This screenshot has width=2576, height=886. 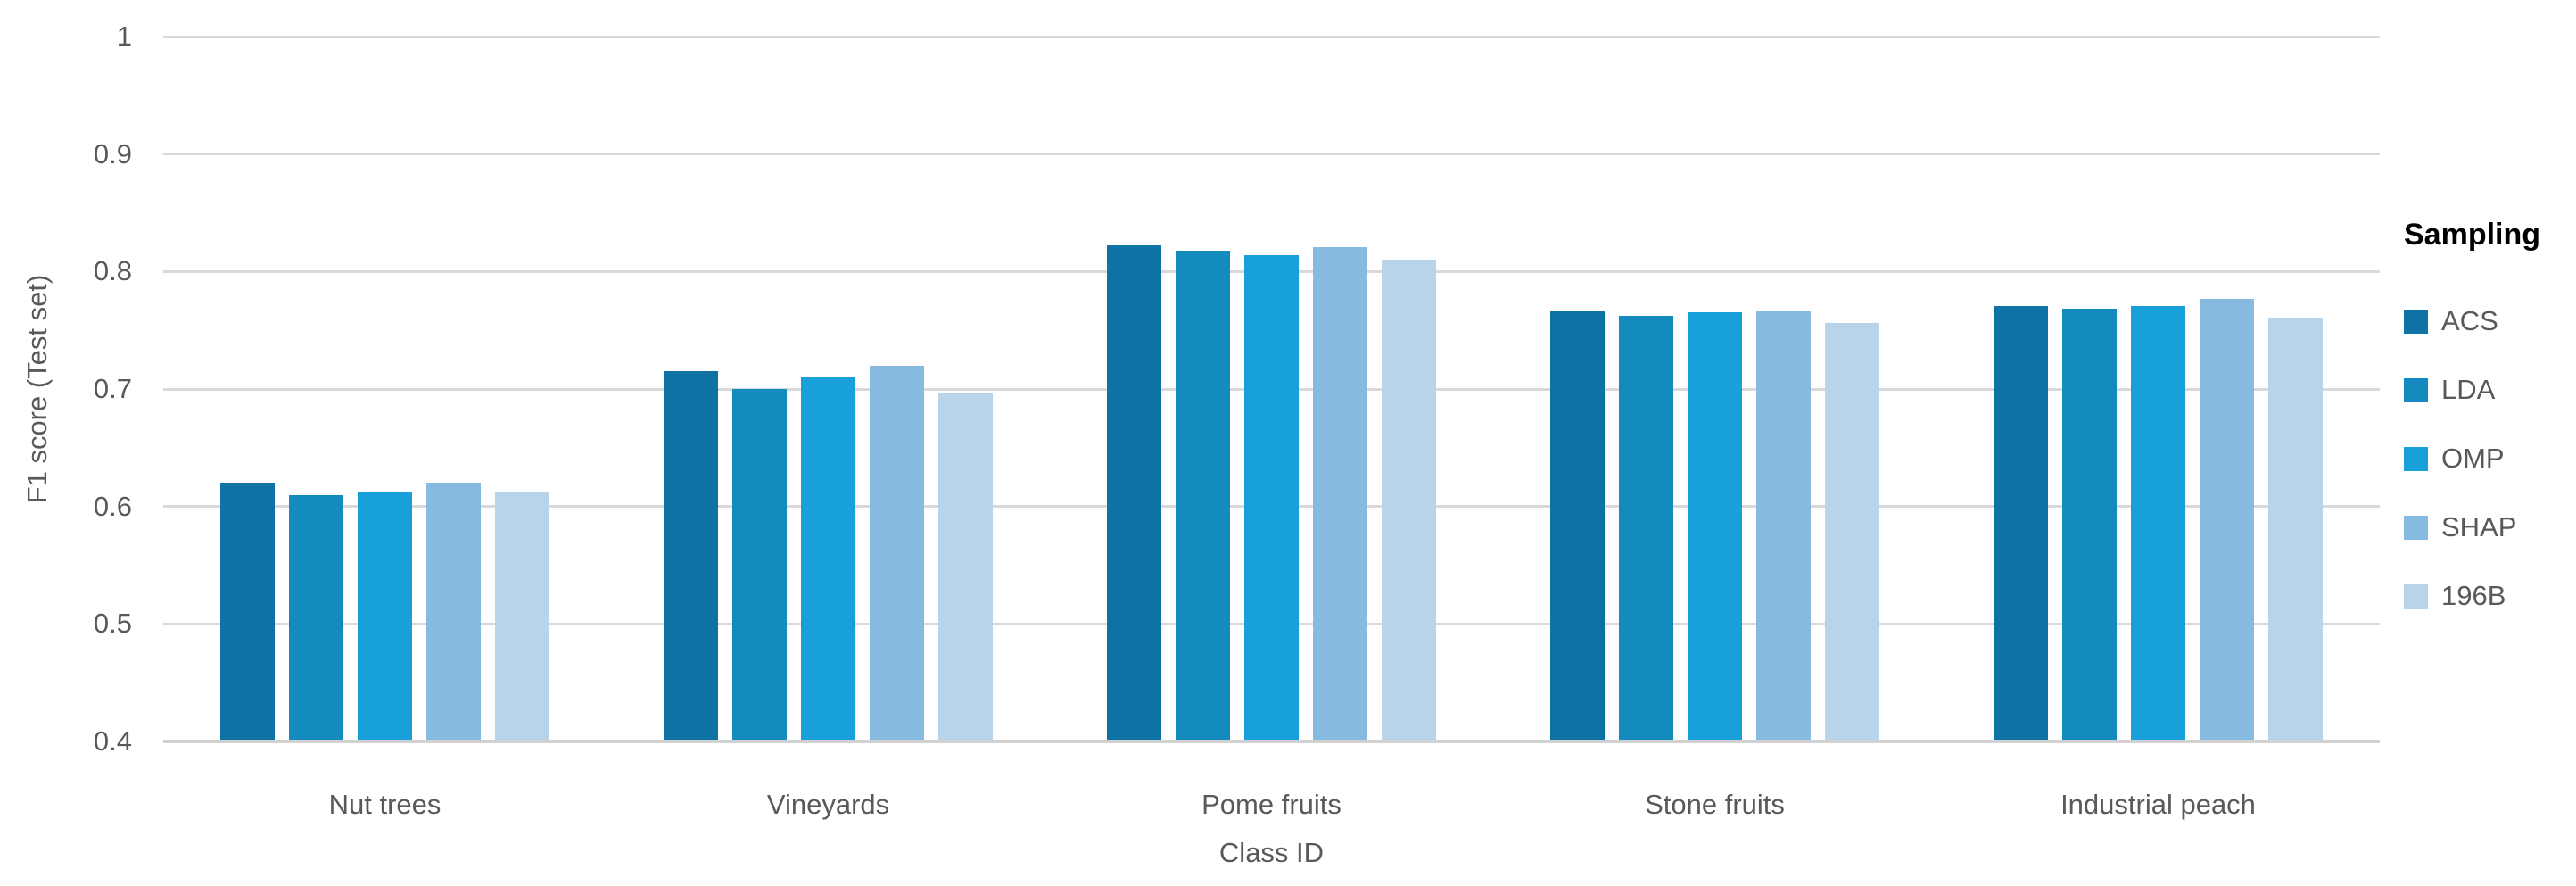 I want to click on bar-omp-nut-trees, so click(x=385, y=616).